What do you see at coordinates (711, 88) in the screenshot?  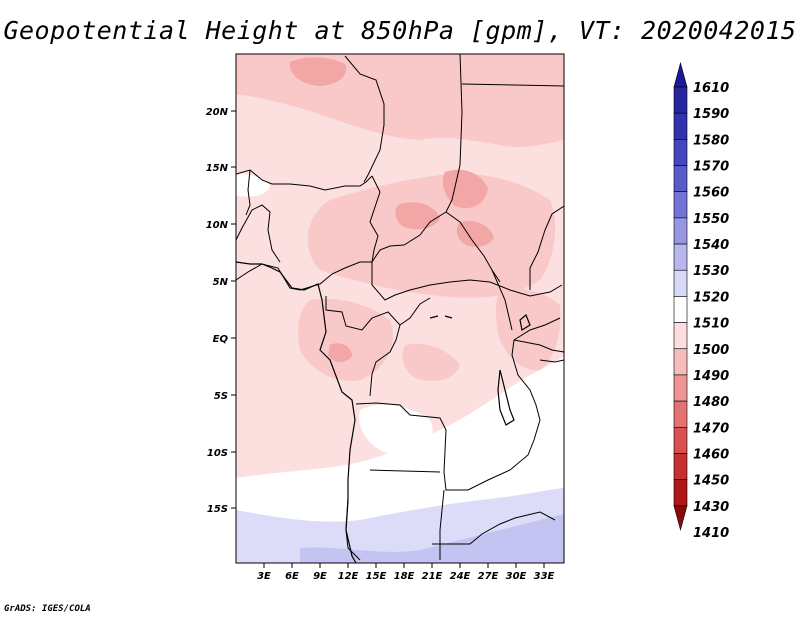 I see `colorbar-label: 1610` at bounding box center [711, 88].